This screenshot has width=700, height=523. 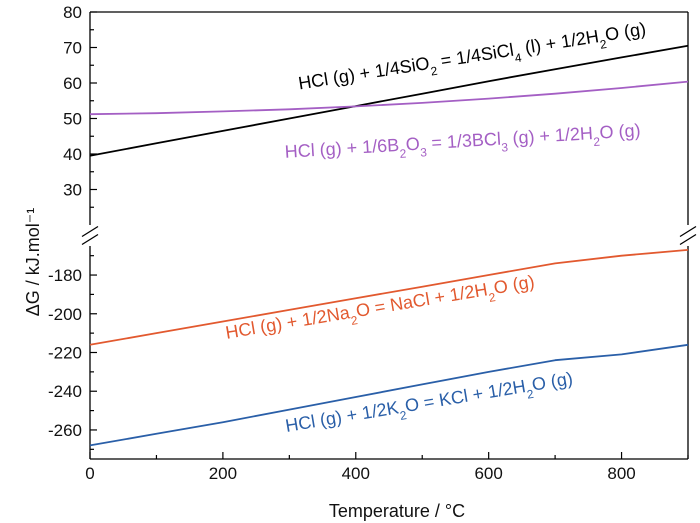 I want to click on x-tick-label: 0, so click(x=89, y=473).